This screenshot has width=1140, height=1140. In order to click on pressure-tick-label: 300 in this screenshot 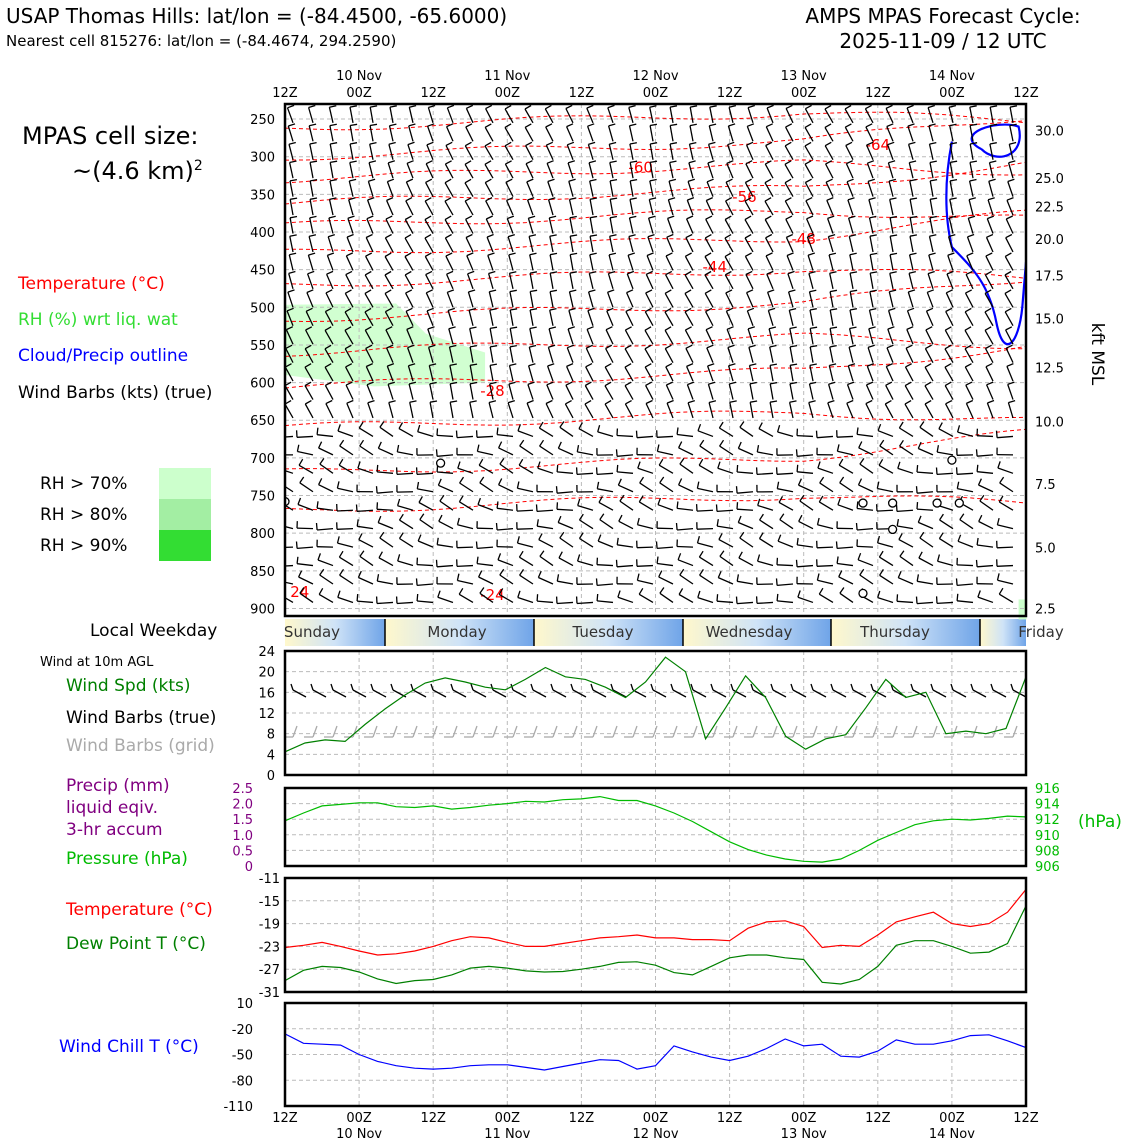, I will do `click(262, 158)`.